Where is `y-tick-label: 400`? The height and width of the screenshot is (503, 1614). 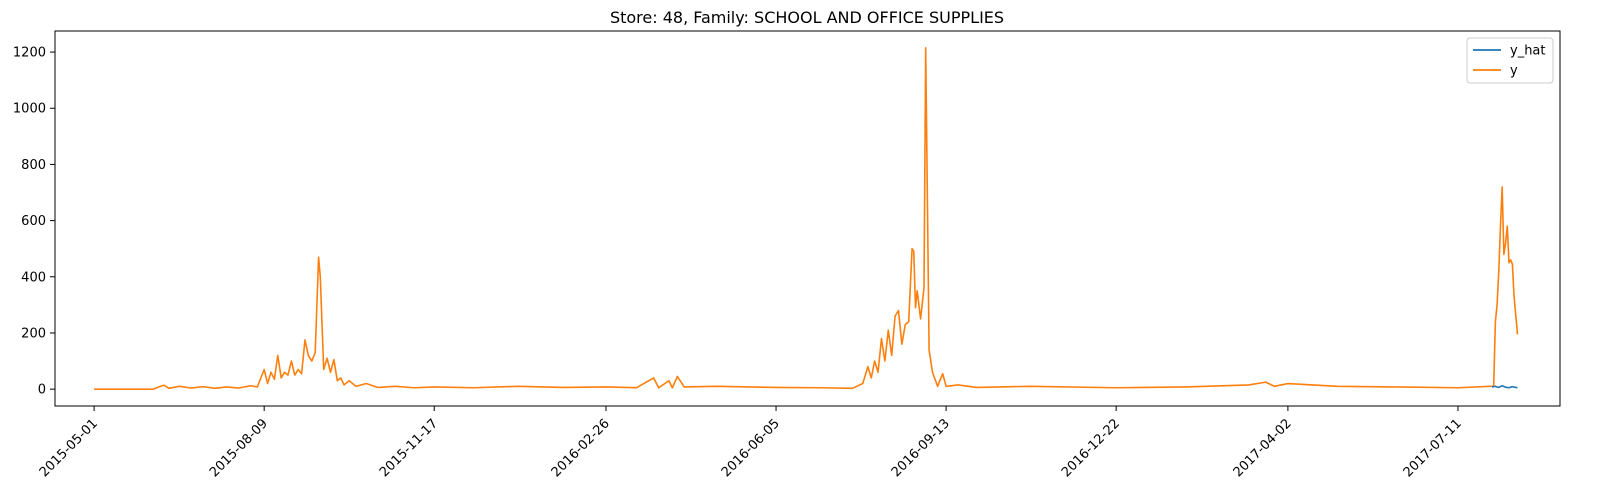
y-tick-label: 400 is located at coordinates (33, 277).